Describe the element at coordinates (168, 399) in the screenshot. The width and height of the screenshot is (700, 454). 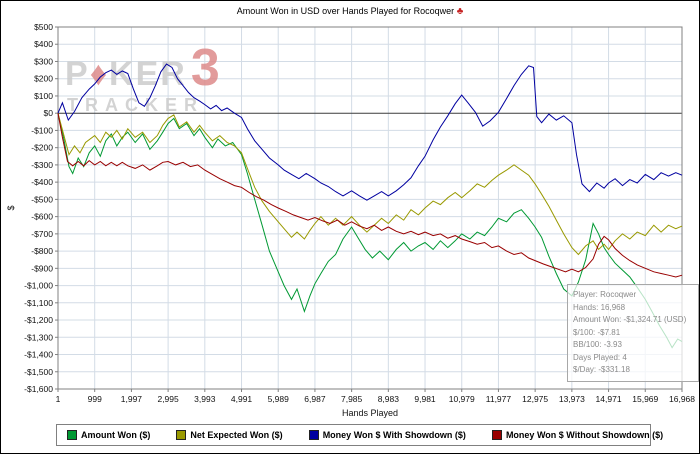
I see `x-tick-label: 2,995` at that location.